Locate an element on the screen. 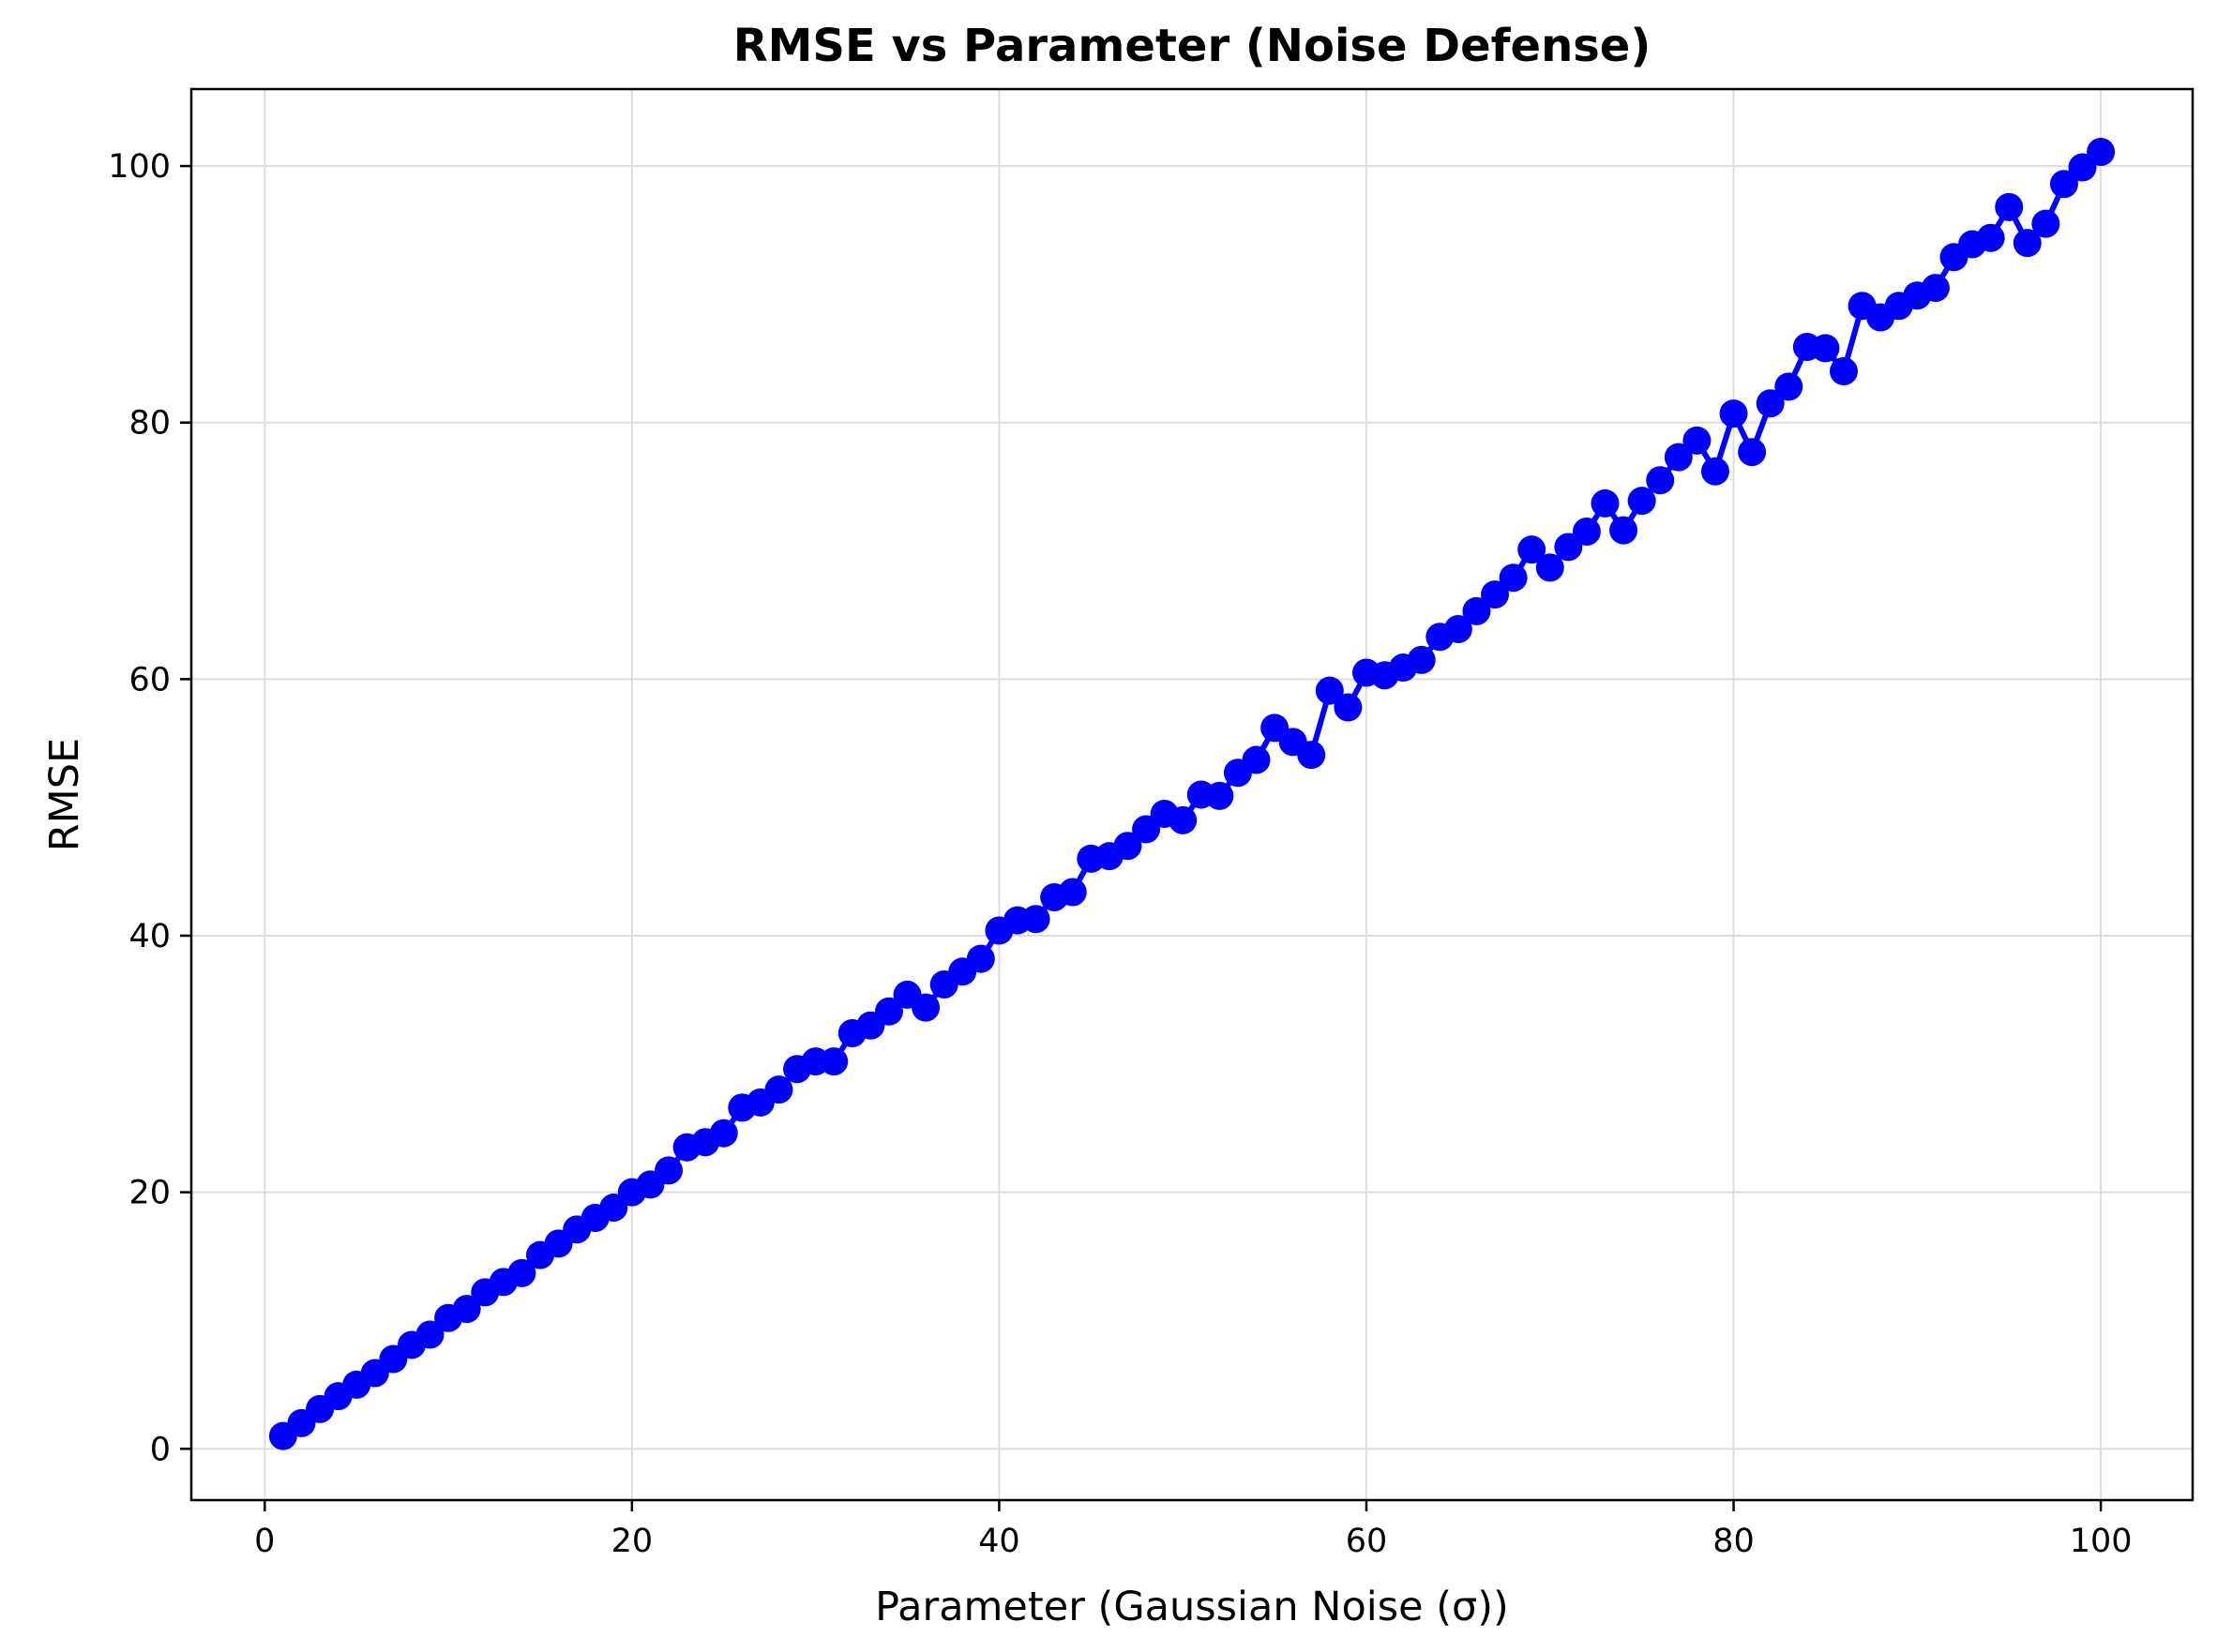 The image size is (2217, 1652). y-tick-label: 0 is located at coordinates (160, 1449).